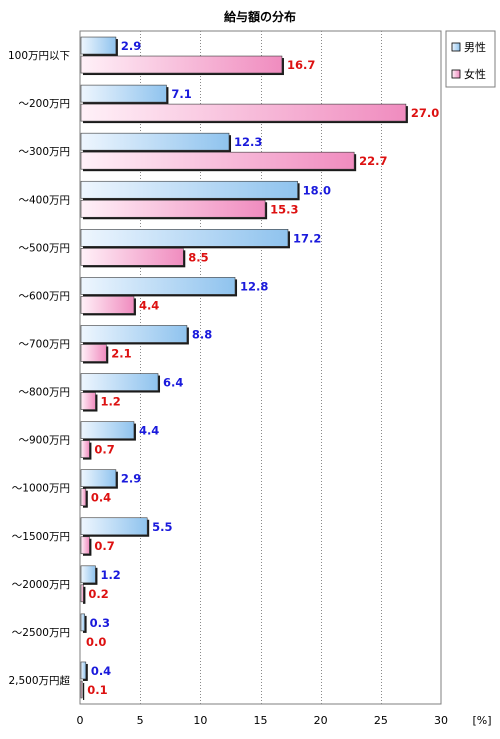 This screenshot has height=739, width=500. Describe the element at coordinates (140, 720) in the screenshot. I see `x-tick-label-5: 5` at that location.